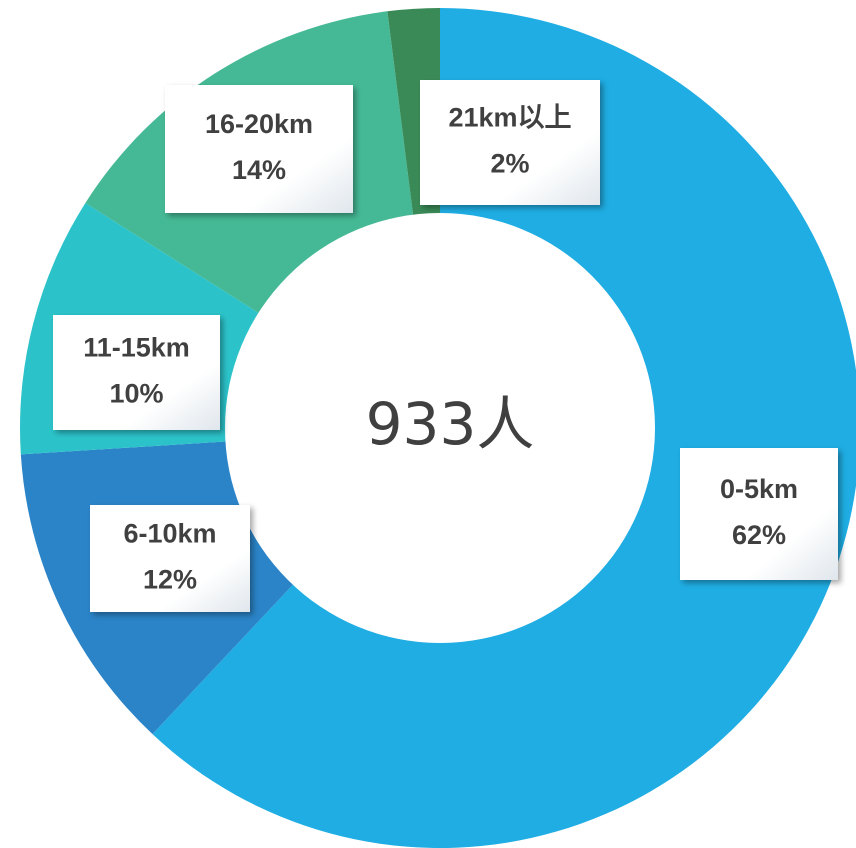  I want to click on center-label: 933人, so click(450, 424).